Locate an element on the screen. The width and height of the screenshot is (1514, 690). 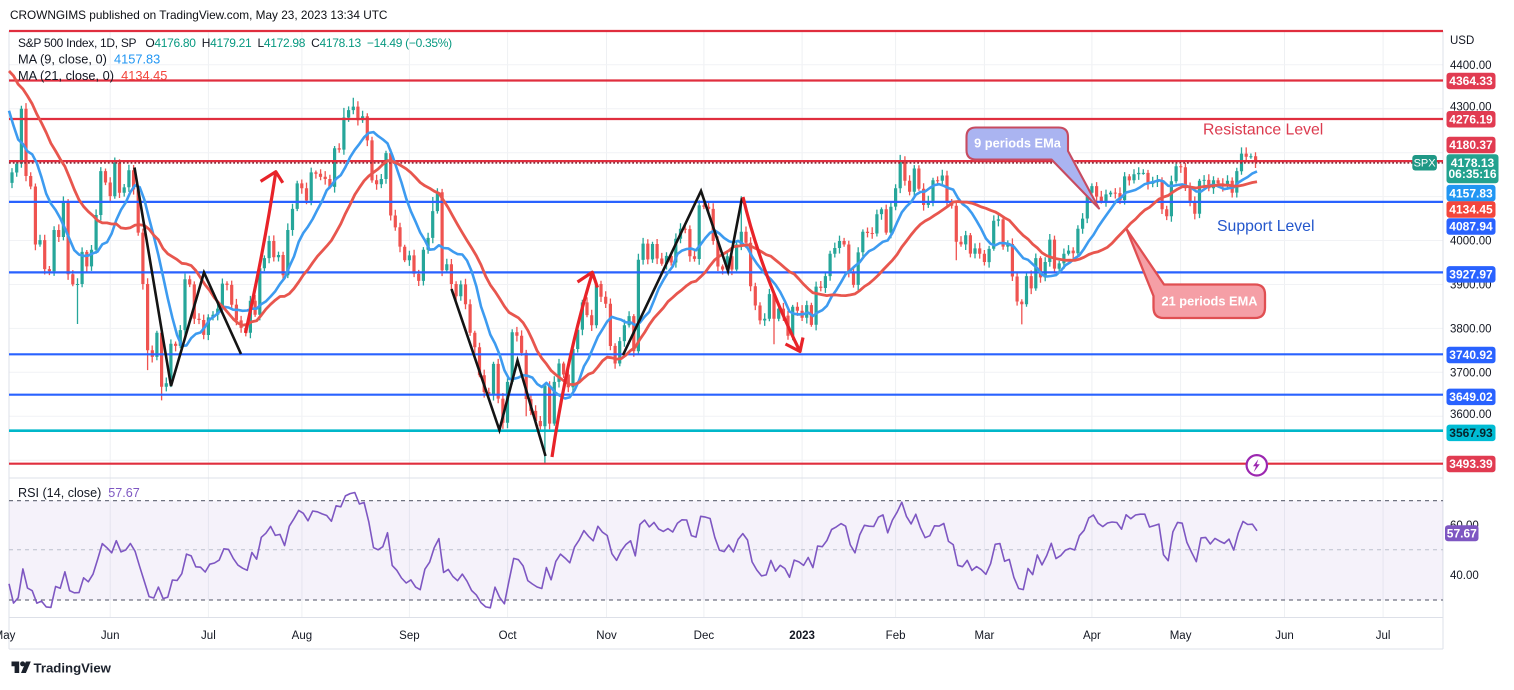
svg-text: Nov is located at coordinates (606, 636).